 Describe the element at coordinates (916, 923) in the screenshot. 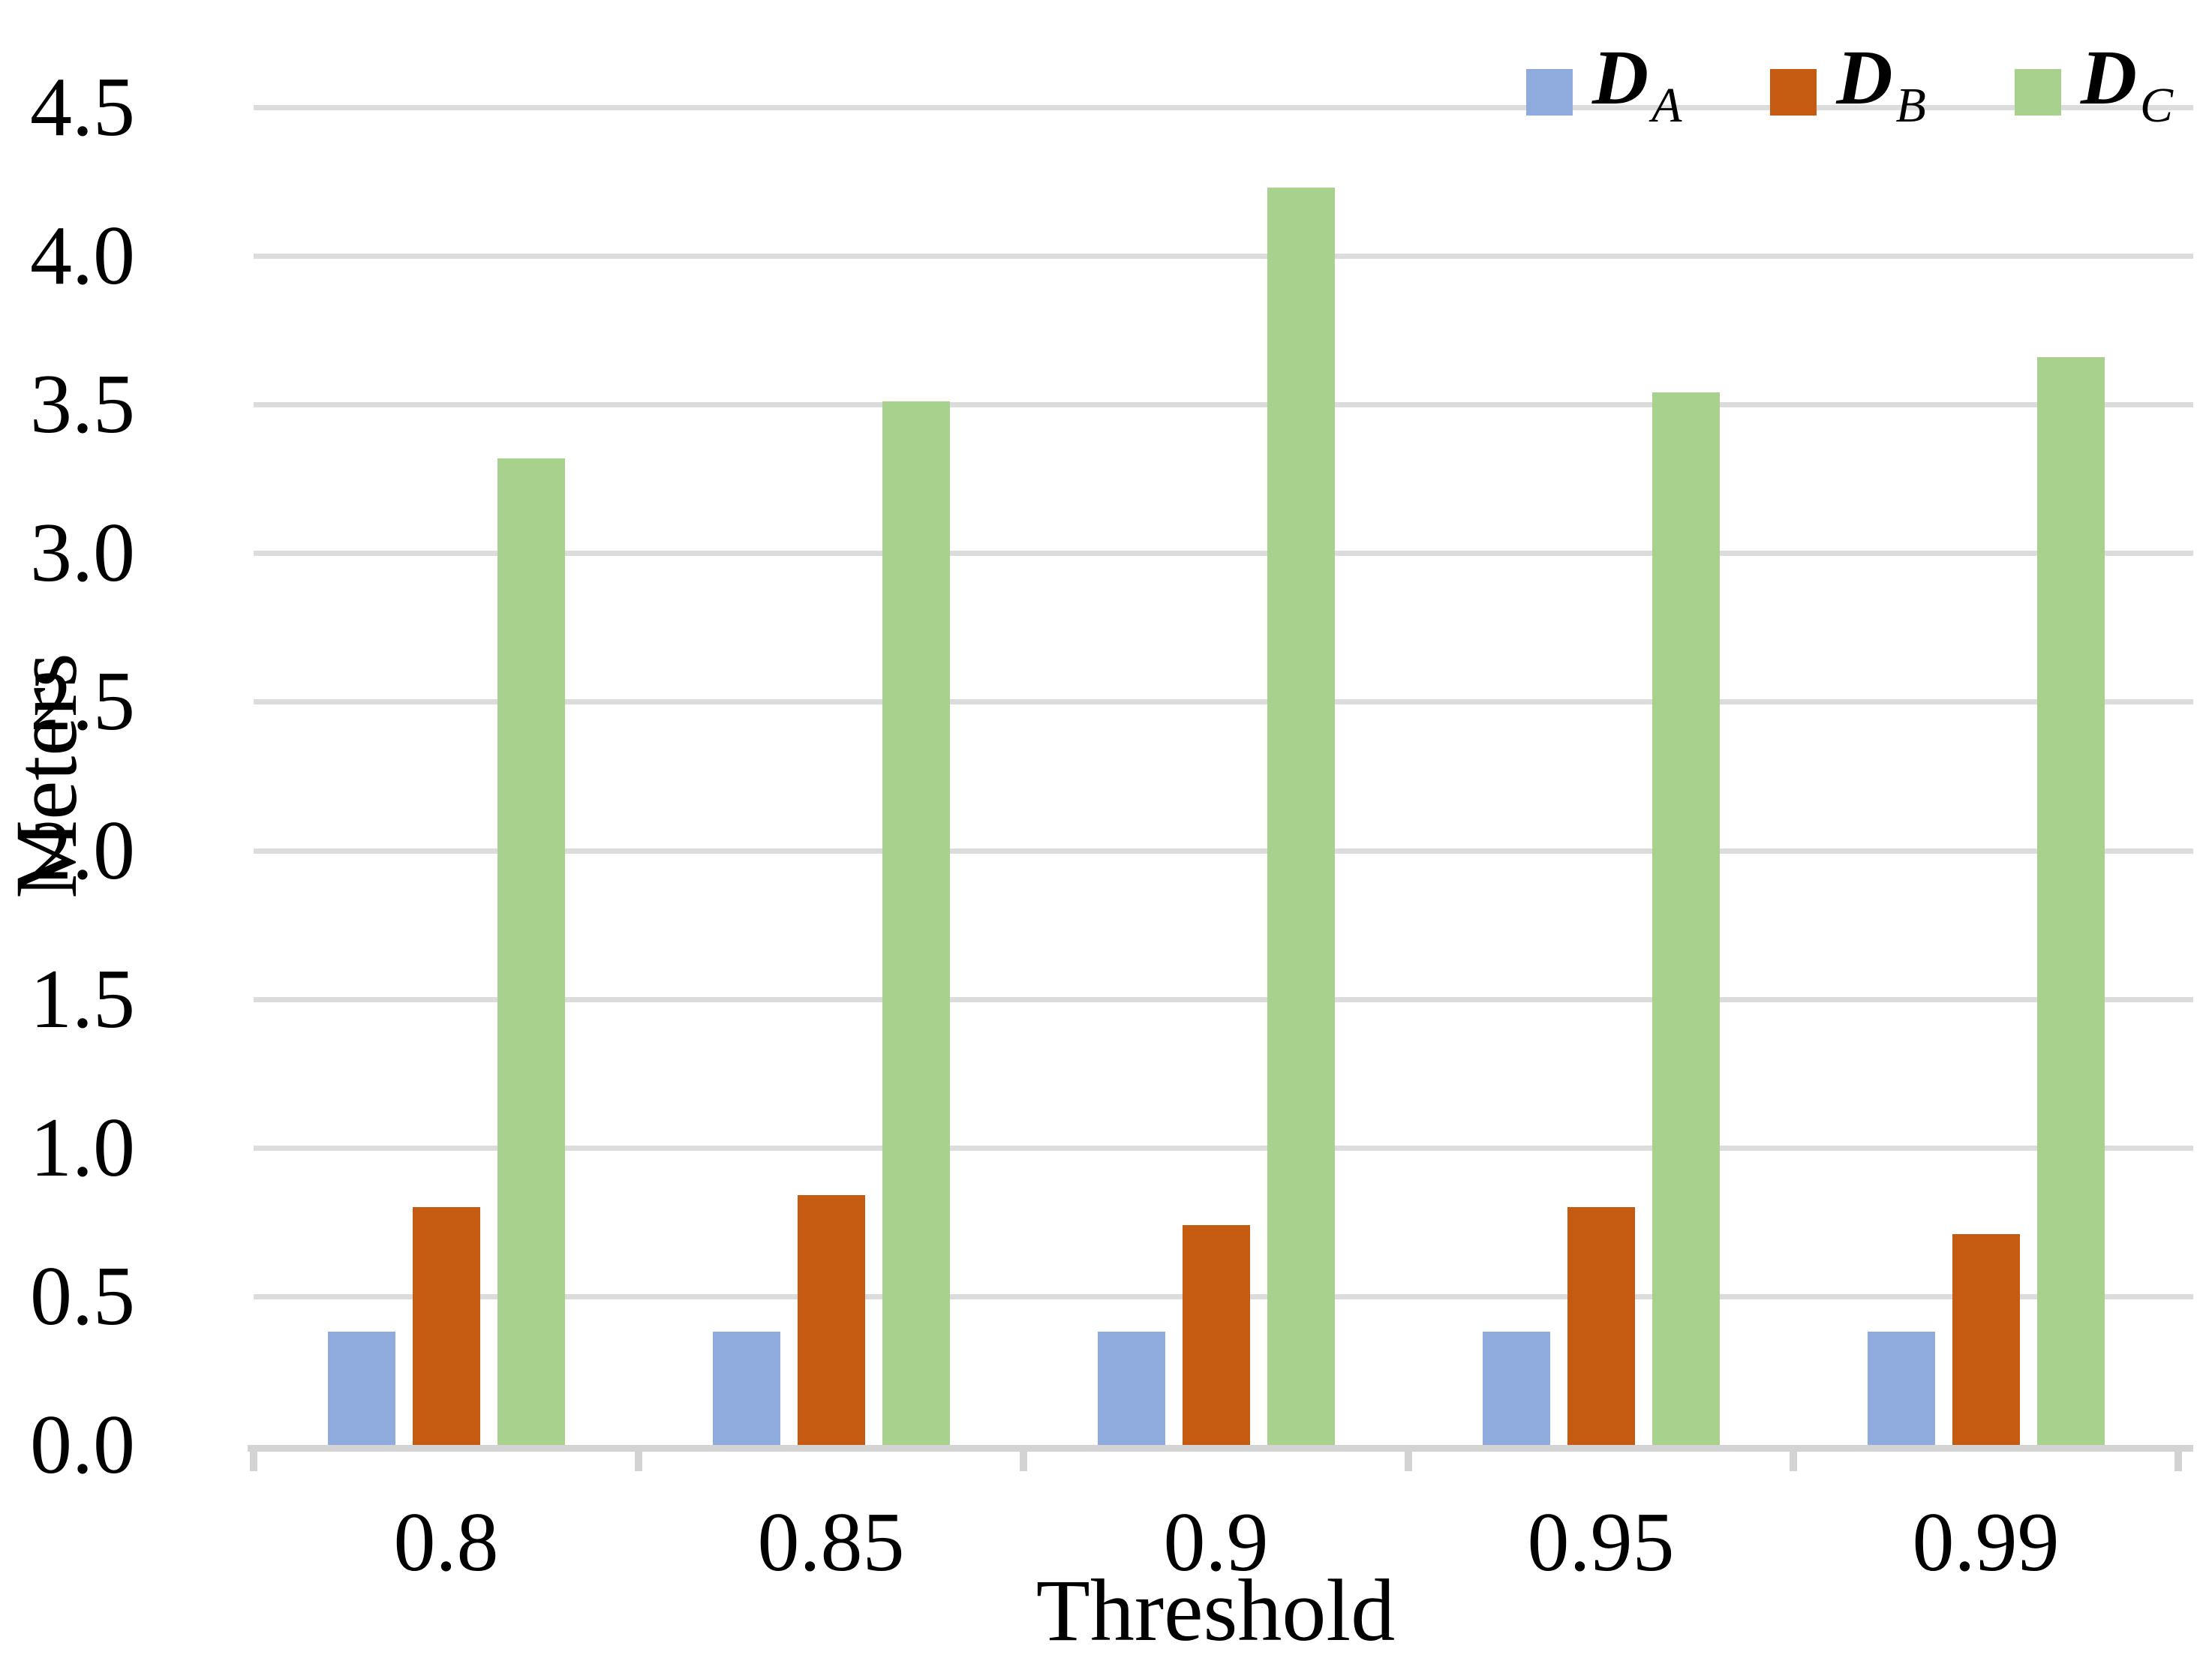

I see `bar-C-0.85` at that location.